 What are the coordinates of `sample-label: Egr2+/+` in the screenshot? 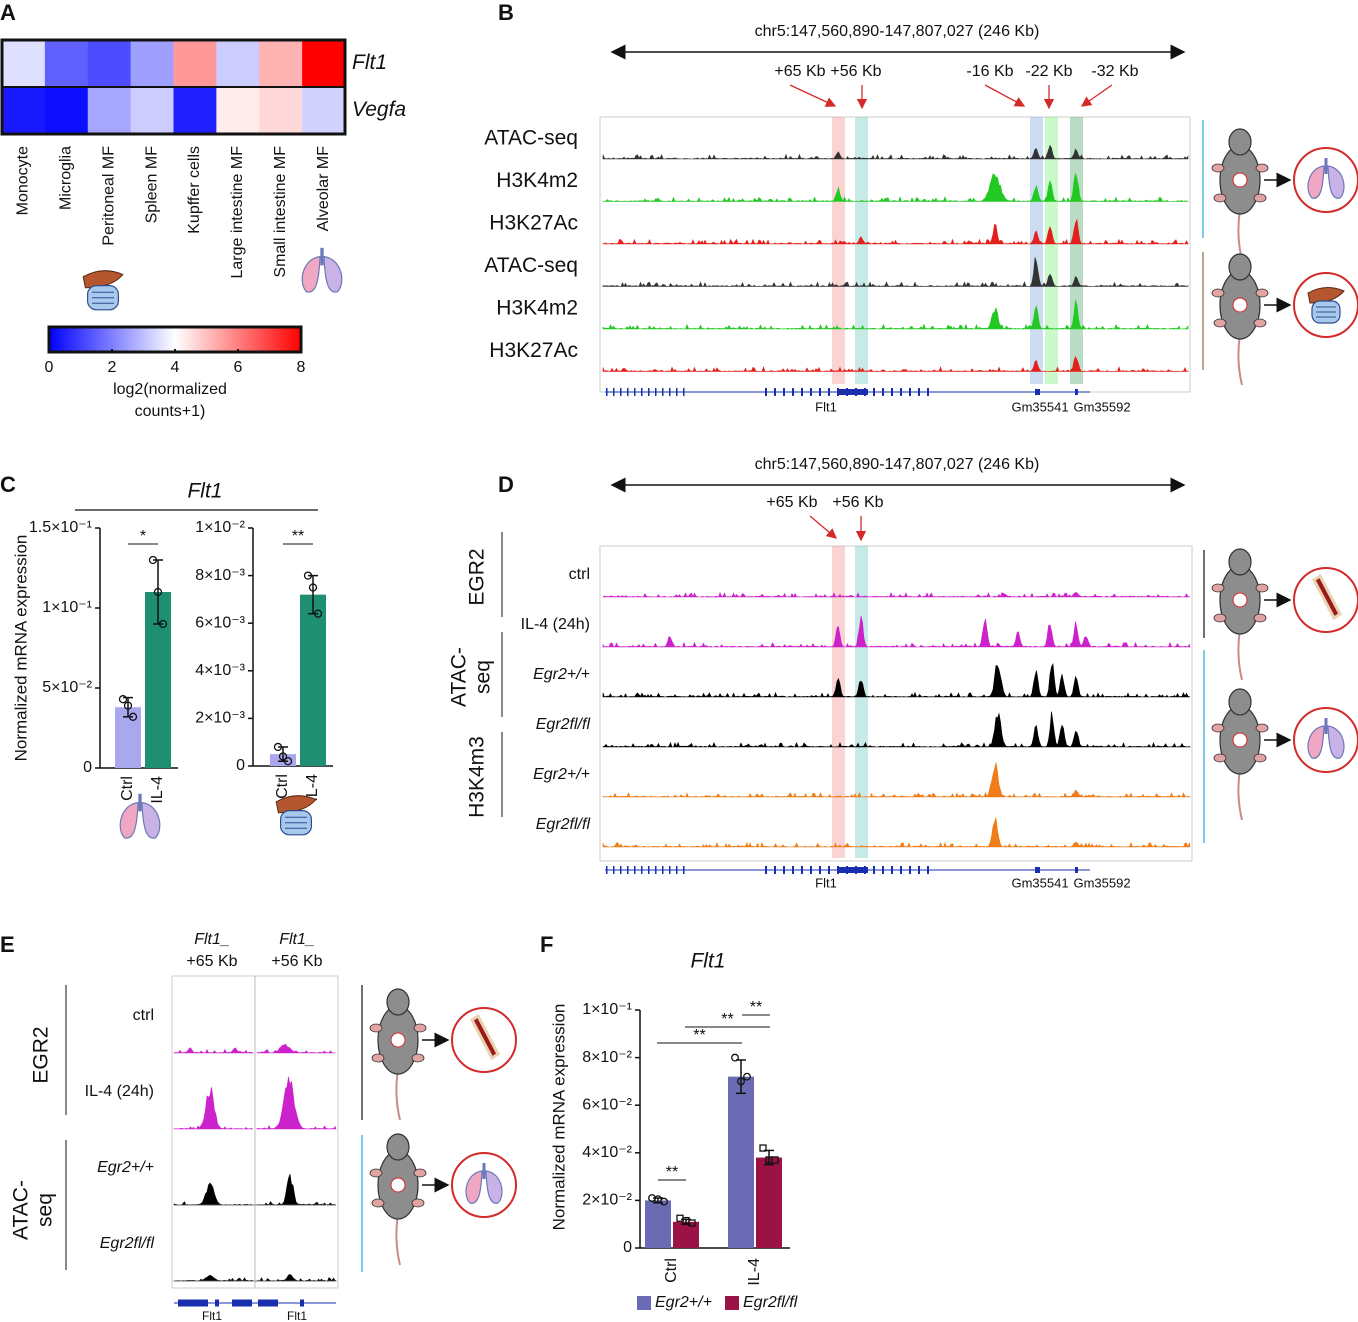 It's located at (561, 774).